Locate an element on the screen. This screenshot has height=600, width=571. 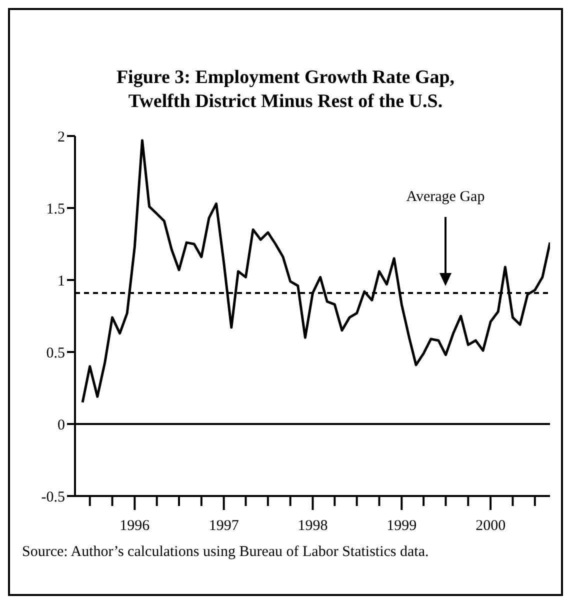
y-tick-label: 0.5 is located at coordinates (55, 353).